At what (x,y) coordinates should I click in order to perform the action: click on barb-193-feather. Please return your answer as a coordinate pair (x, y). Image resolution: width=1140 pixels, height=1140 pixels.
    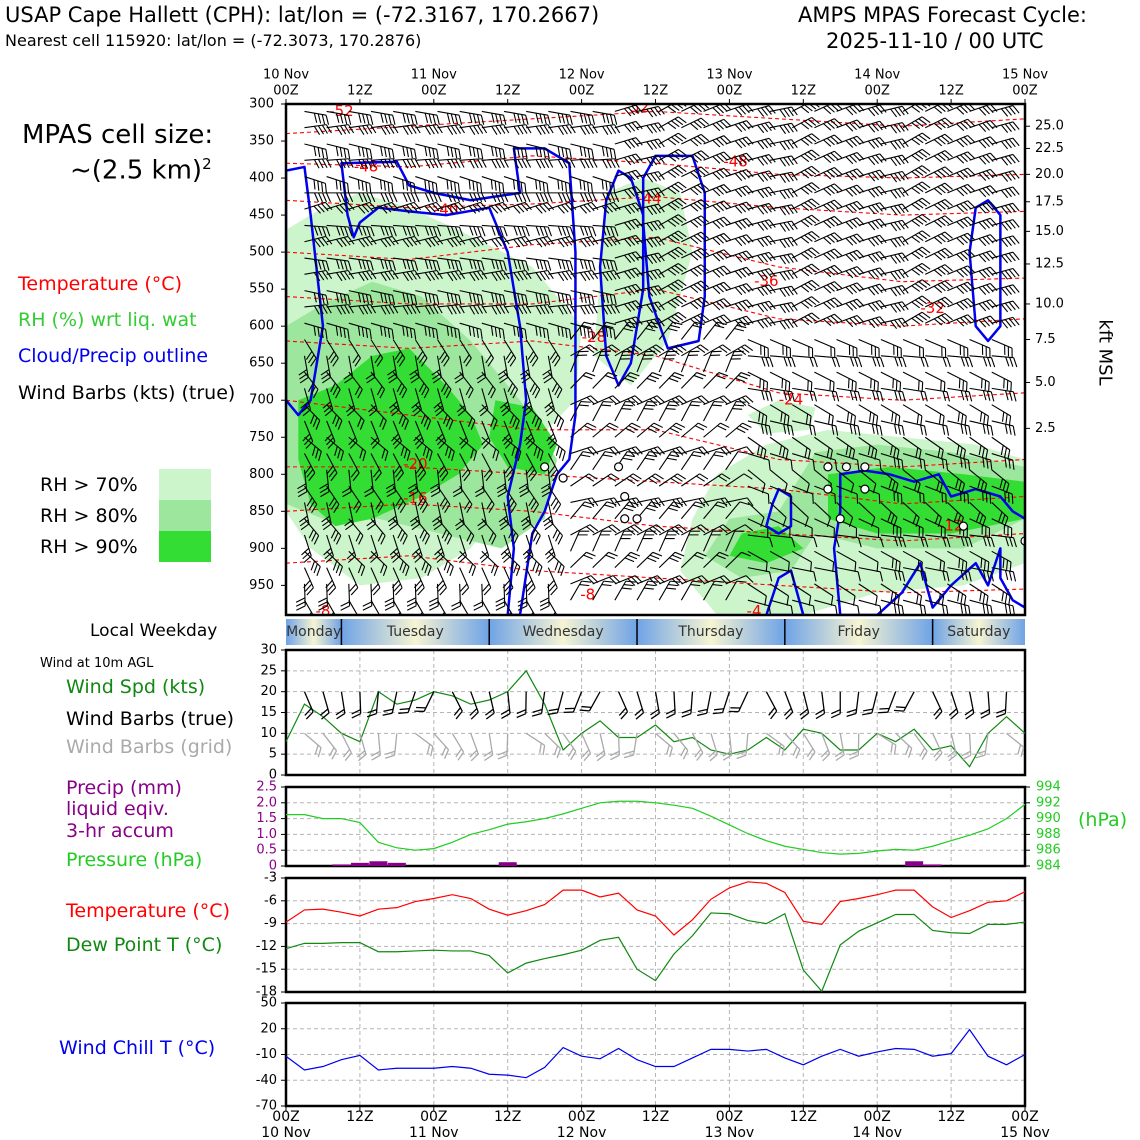
    Looking at the image, I should click on (449, 230).